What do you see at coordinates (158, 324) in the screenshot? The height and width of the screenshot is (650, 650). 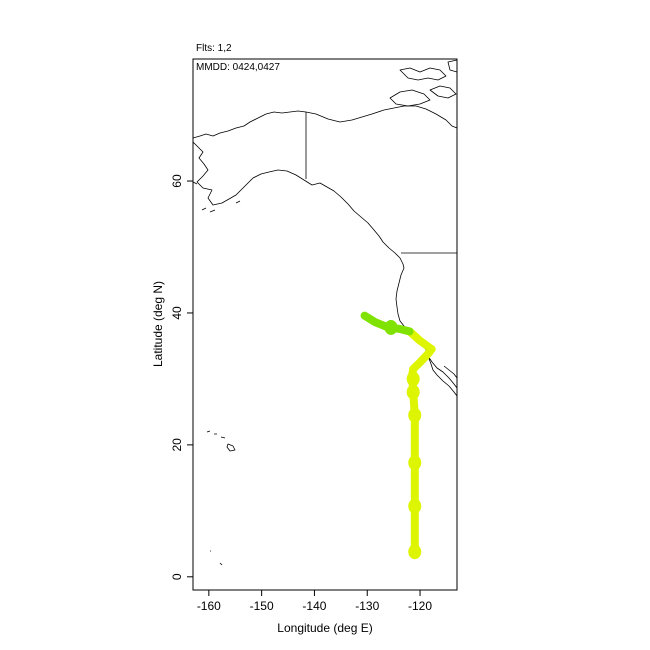 I see `y-axis-label: Latitude (deg N)` at bounding box center [158, 324].